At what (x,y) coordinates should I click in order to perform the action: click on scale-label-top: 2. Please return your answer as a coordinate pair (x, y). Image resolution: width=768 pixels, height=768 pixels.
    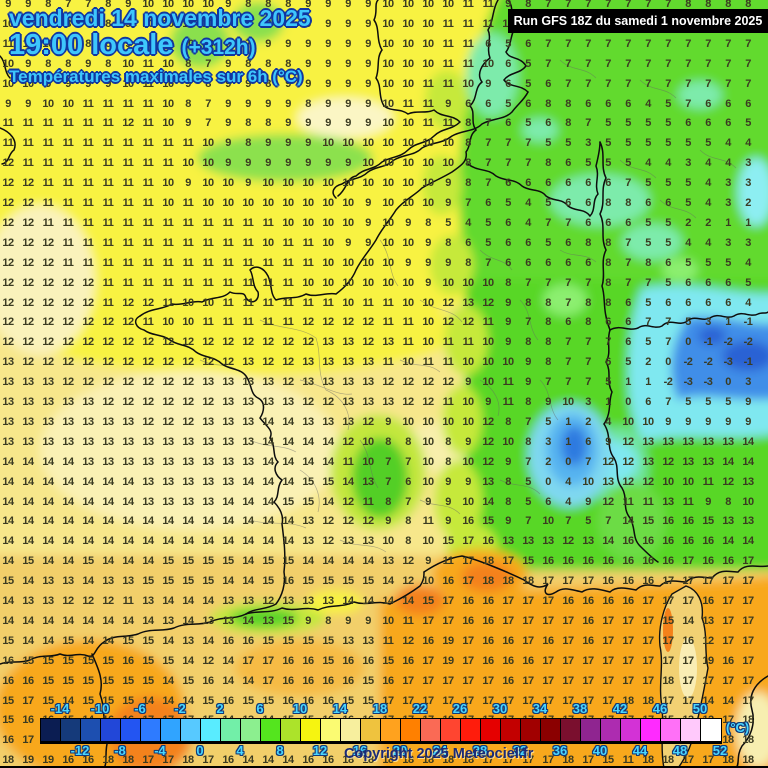
    Looking at the image, I should click on (220, 708).